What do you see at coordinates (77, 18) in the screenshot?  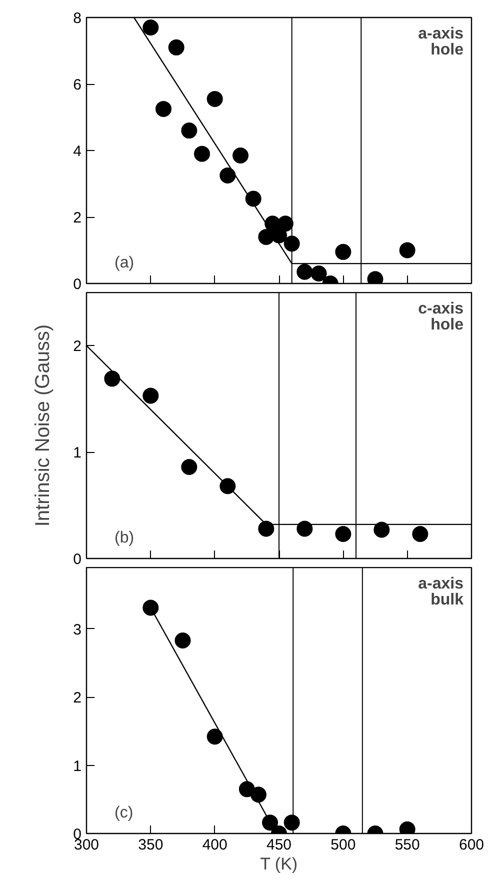 I see `y-tick-label: 8` at bounding box center [77, 18].